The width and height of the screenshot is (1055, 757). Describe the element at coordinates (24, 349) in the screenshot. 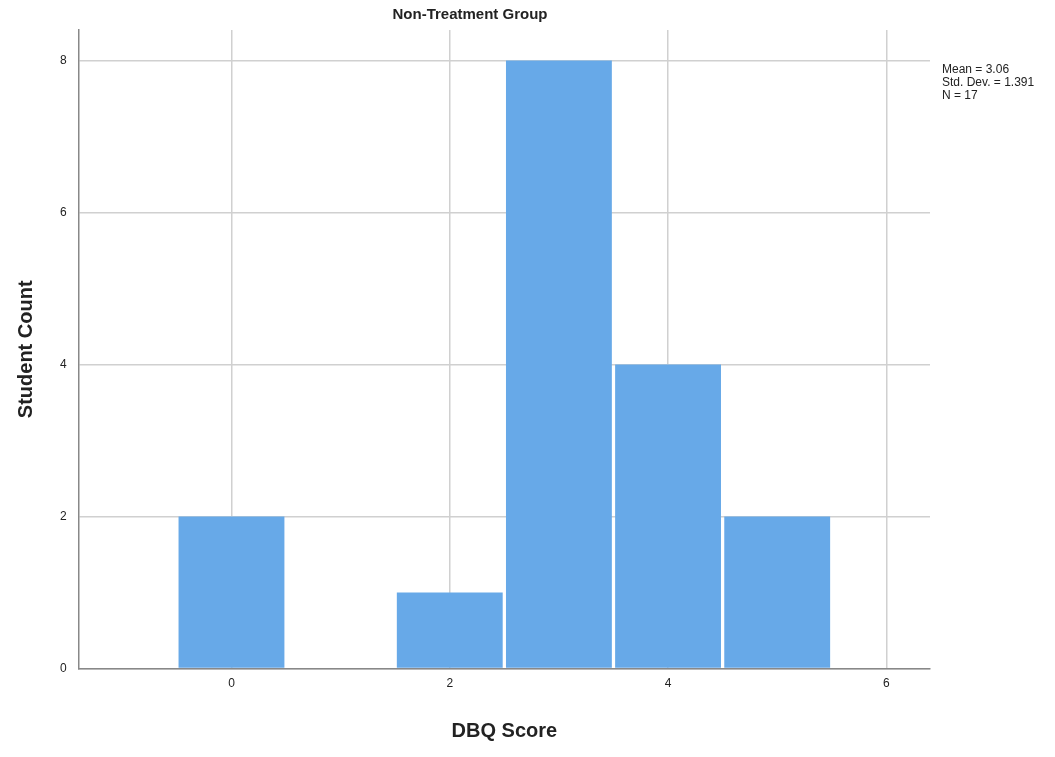

I see `y-axis-title: Student Count` at that location.